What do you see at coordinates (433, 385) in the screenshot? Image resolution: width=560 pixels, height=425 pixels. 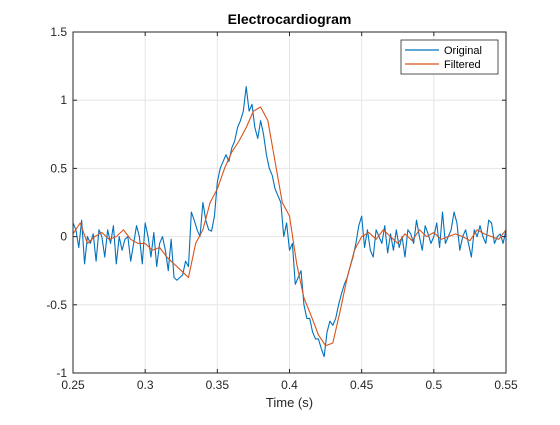 I see `x-tick-label: 0.5` at bounding box center [433, 385].